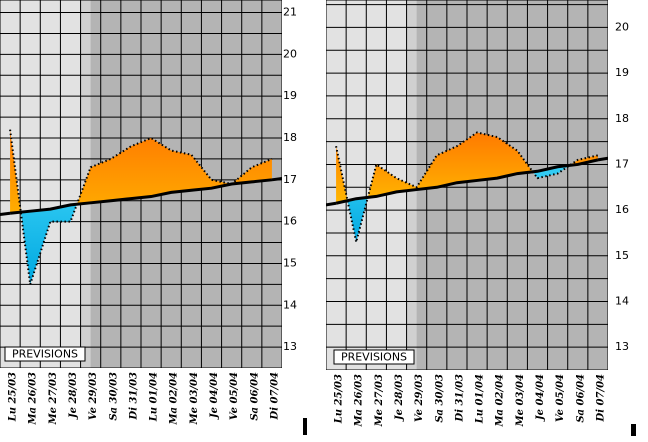  I want to click on area-above, so click(467, 168).